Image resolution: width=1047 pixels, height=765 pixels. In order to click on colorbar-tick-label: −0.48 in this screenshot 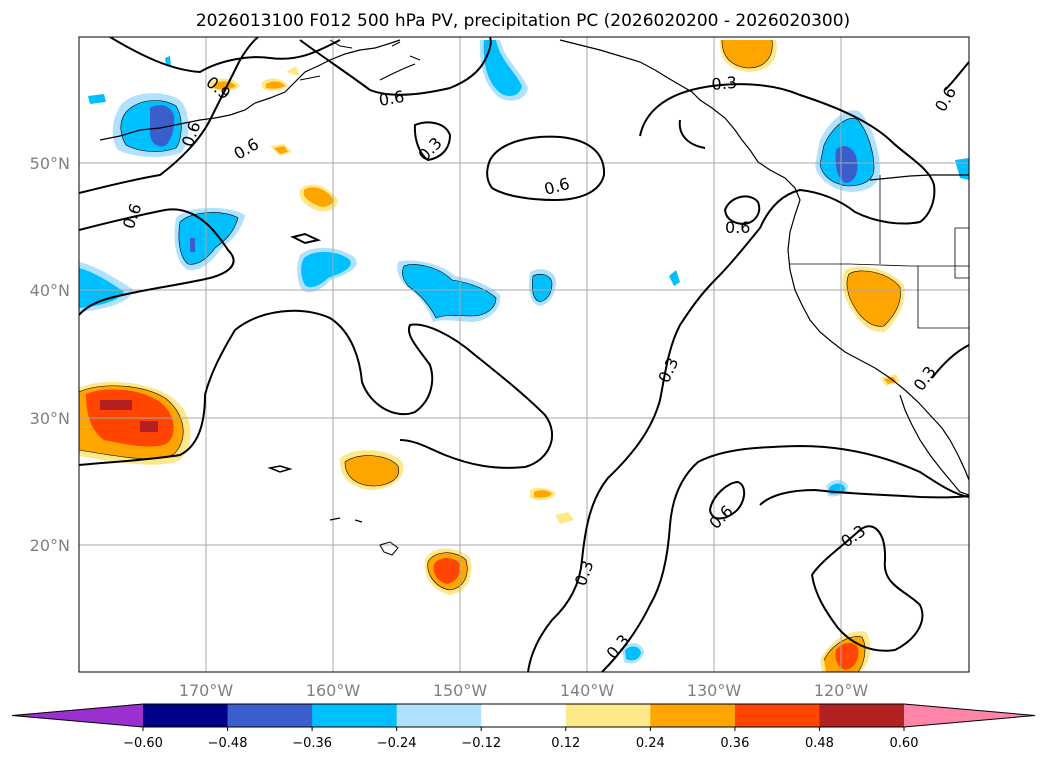, I will do `click(228, 743)`.